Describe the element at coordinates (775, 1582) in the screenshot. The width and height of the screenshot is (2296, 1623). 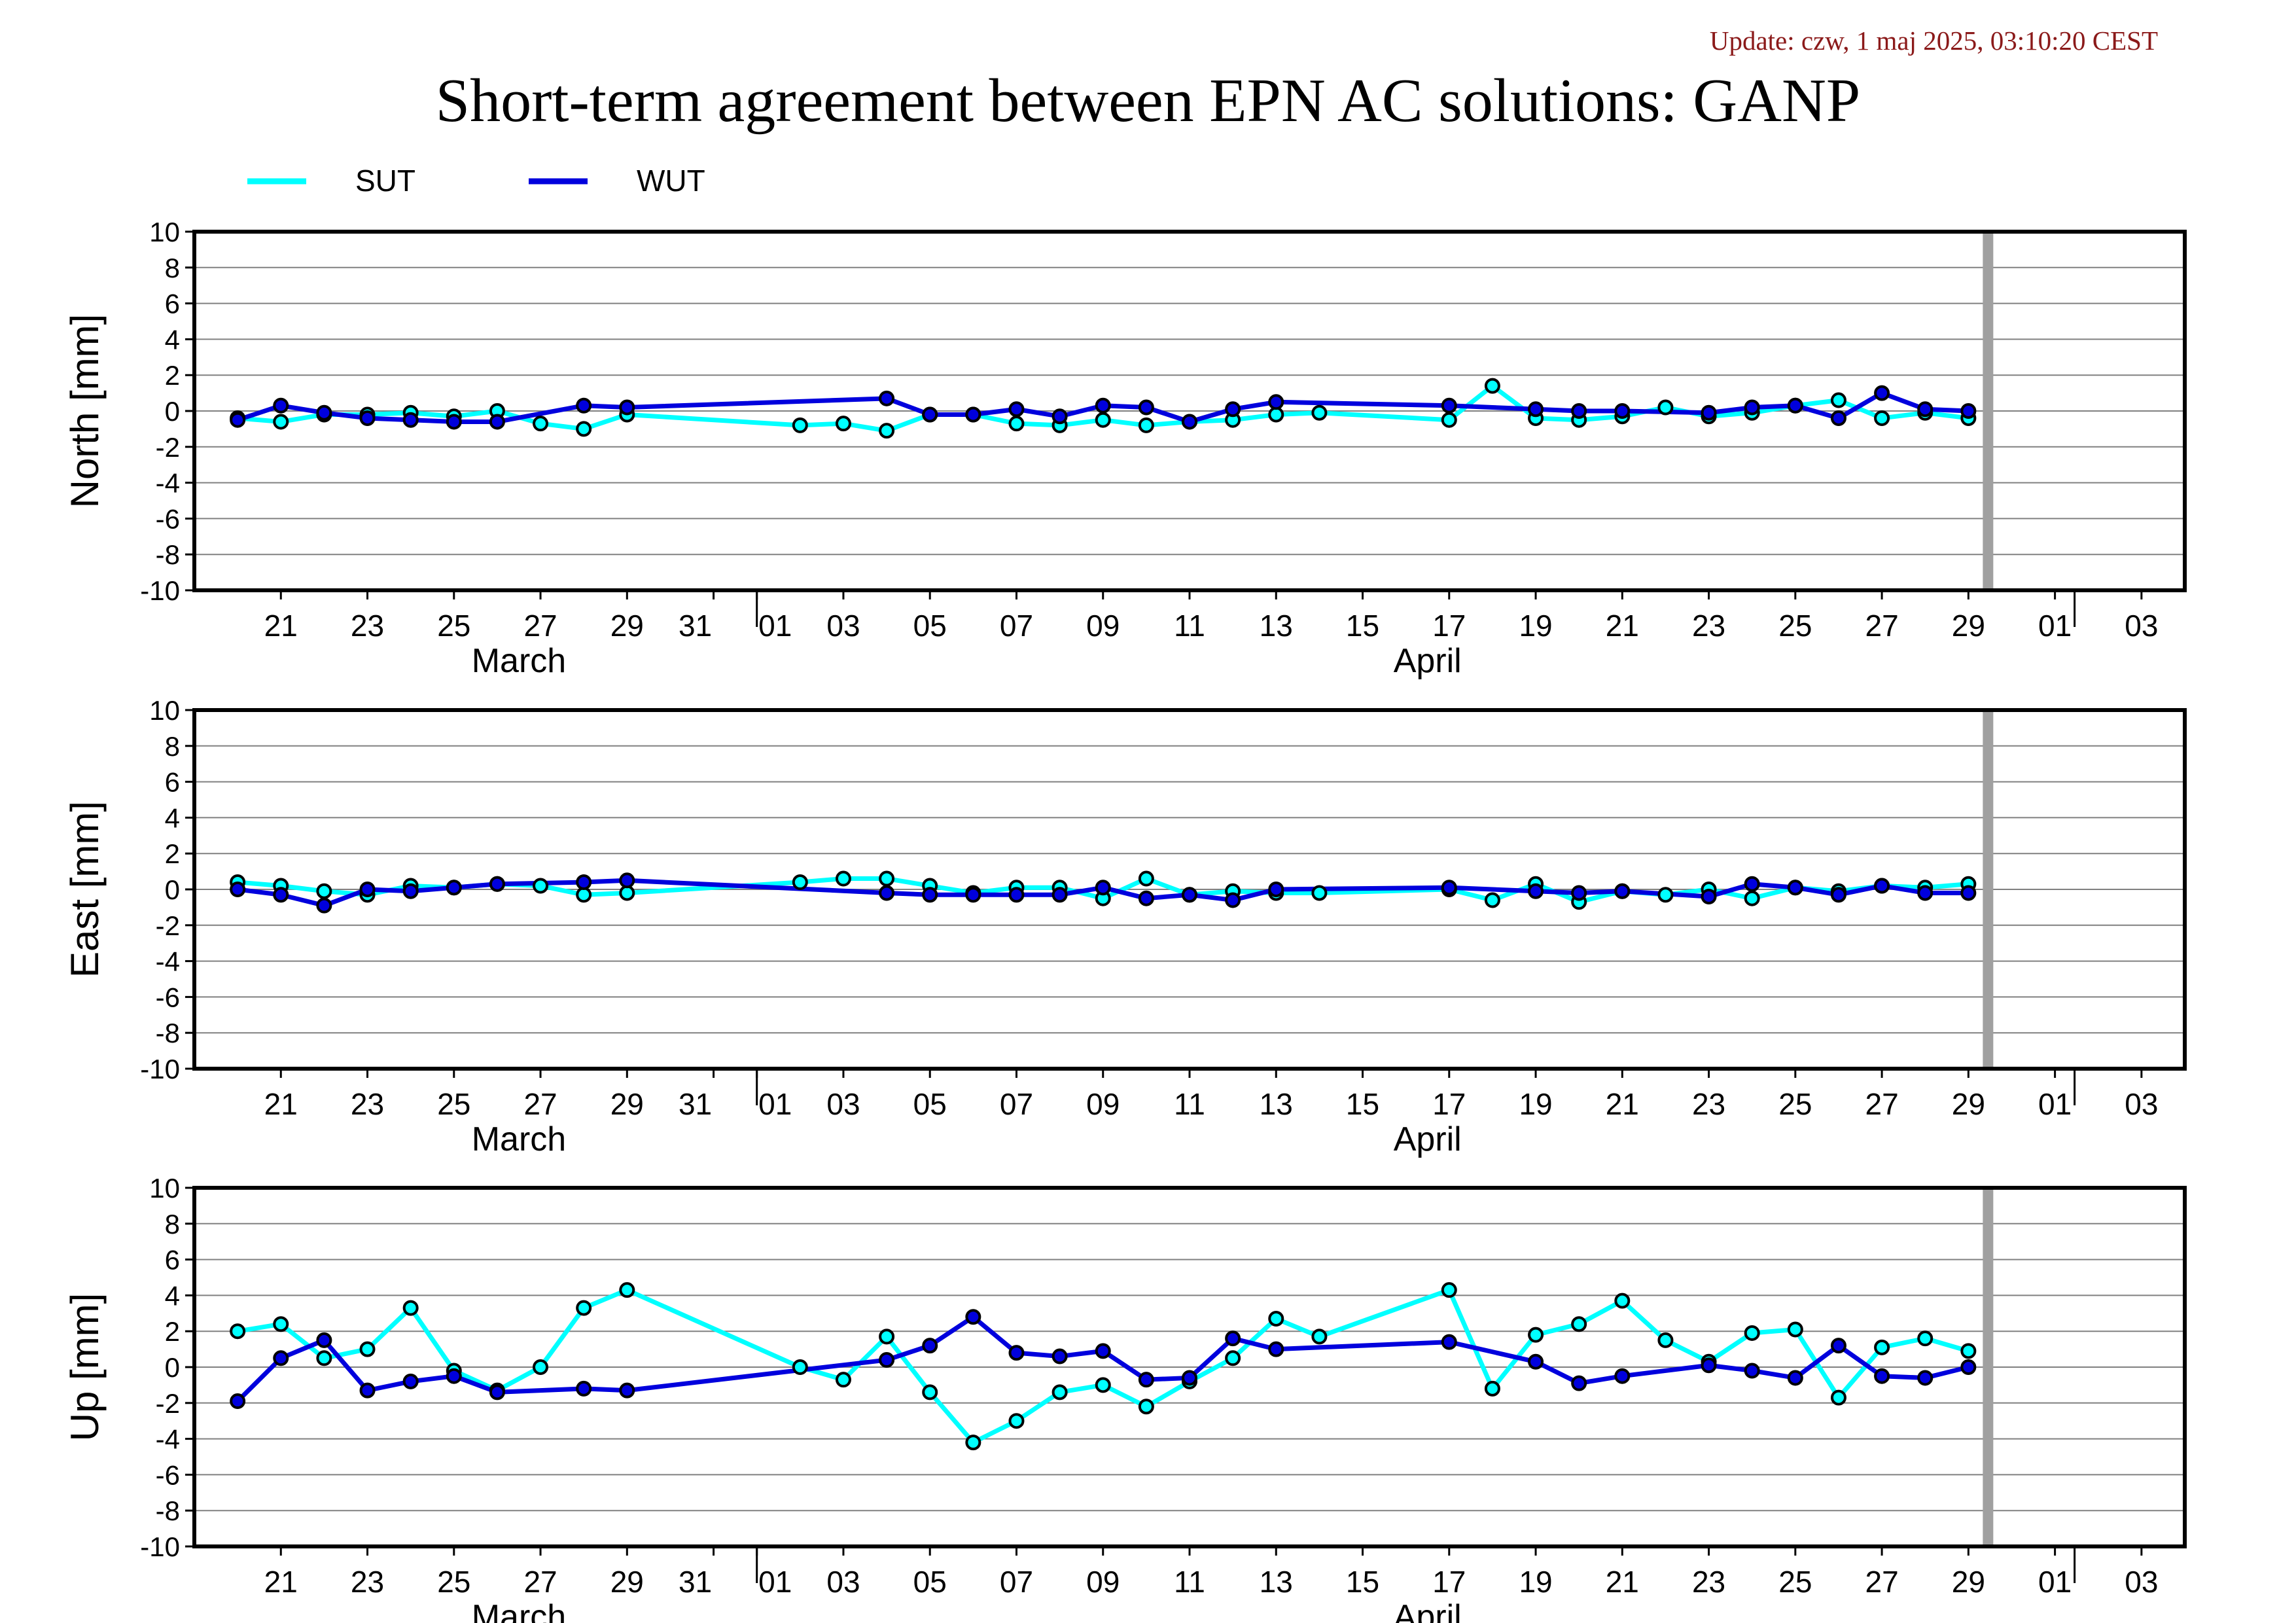
I see `x-tick-label: 01` at that location.